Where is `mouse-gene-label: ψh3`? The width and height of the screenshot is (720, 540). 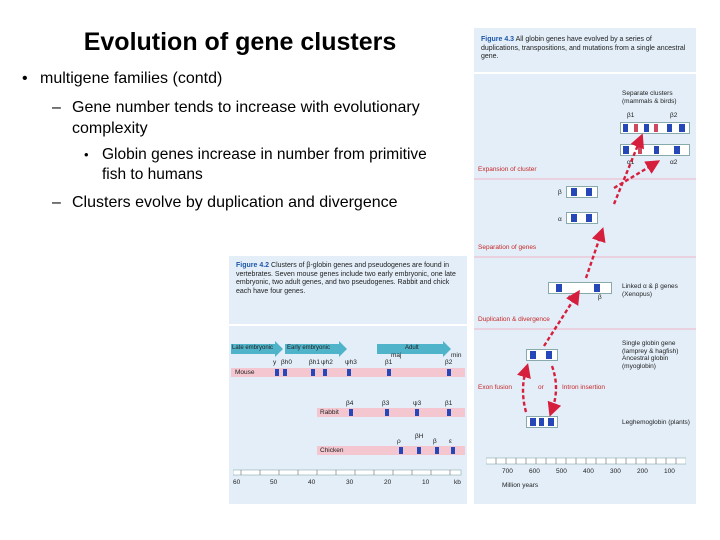
mouse-gene-label: ψh3 is located at coordinates (351, 362).